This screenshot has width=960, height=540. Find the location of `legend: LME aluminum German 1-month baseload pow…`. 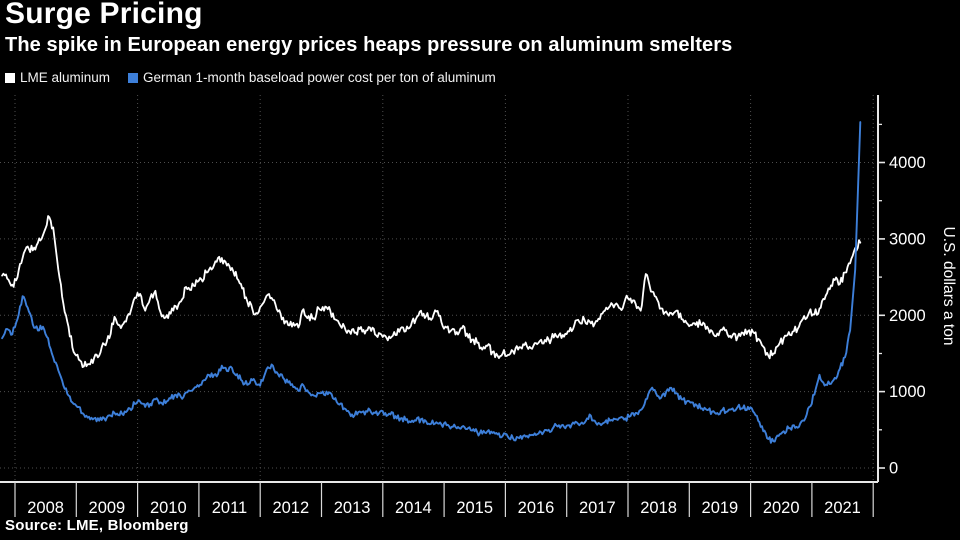

legend: LME aluminum German 1-month baseload pow… is located at coordinates (250, 77).